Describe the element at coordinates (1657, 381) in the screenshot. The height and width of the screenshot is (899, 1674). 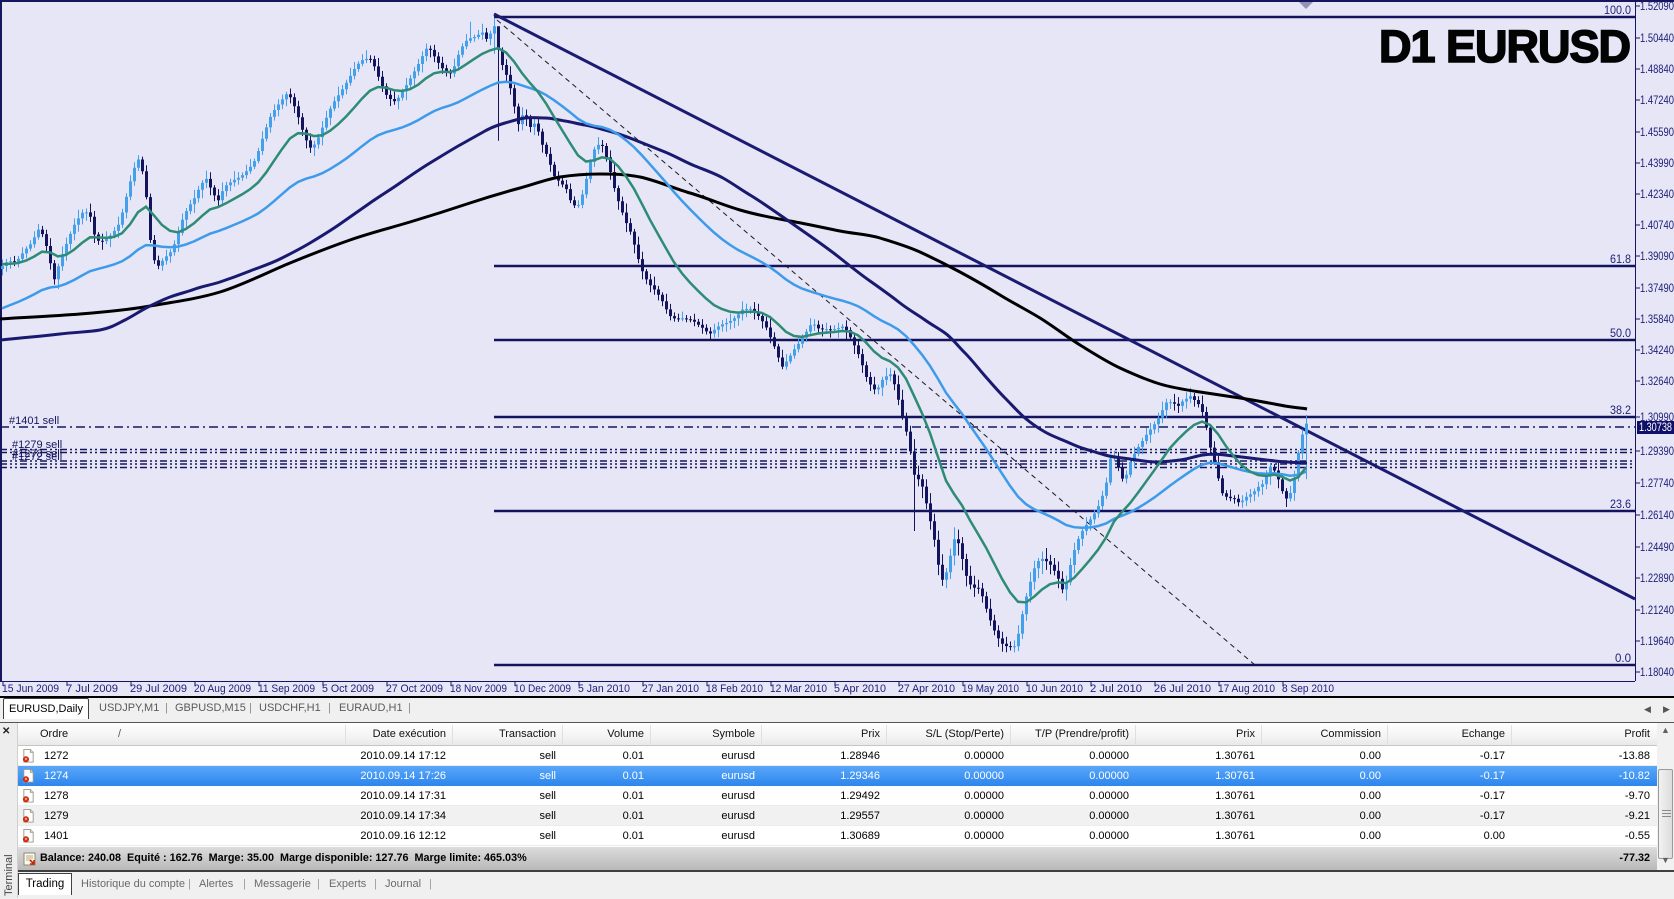
I see `svg-text: 1.32640` at that location.